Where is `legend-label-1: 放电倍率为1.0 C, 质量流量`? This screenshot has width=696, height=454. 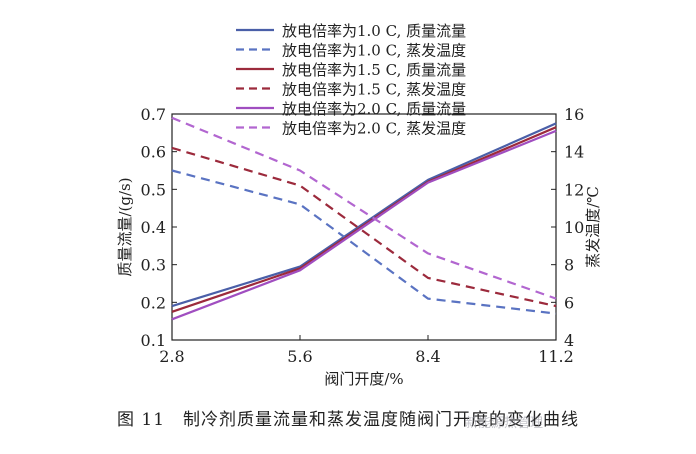
legend-label-1: 放电倍率为1.0 C, 质量流量 is located at coordinates (374, 31).